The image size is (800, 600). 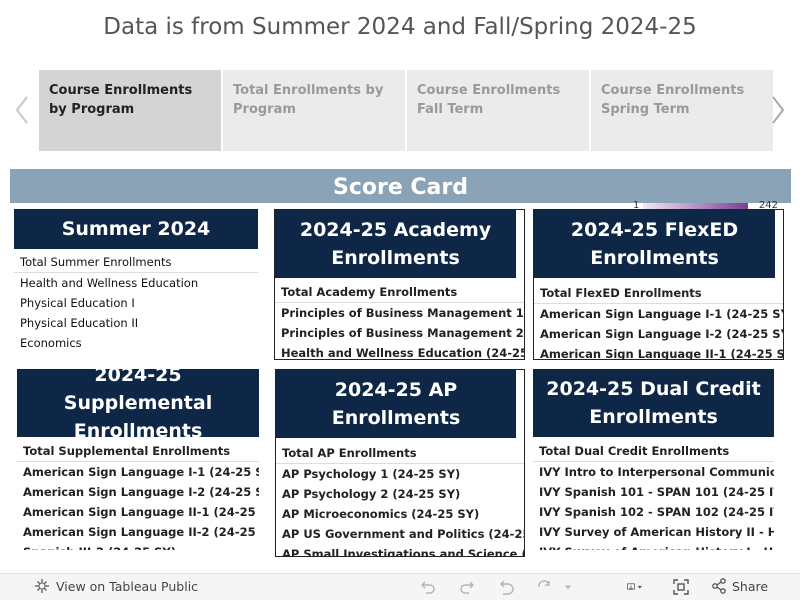 I want to click on fullscreen-button, so click(x=681, y=587).